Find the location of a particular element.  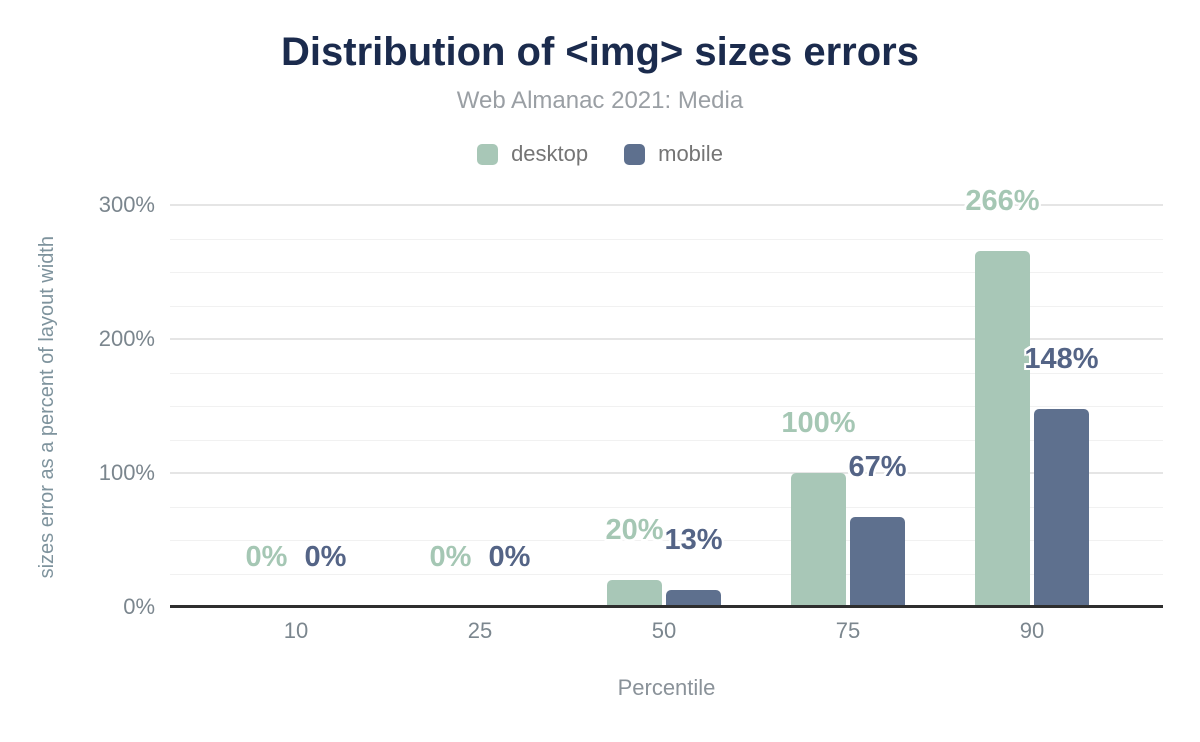

legend-item-mobile: mobile is located at coordinates (673, 154).